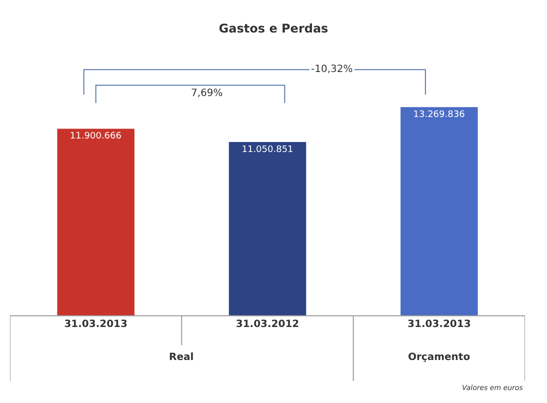 The image size is (547, 403). I want to click on data-label: 13.269.836, so click(439, 115).